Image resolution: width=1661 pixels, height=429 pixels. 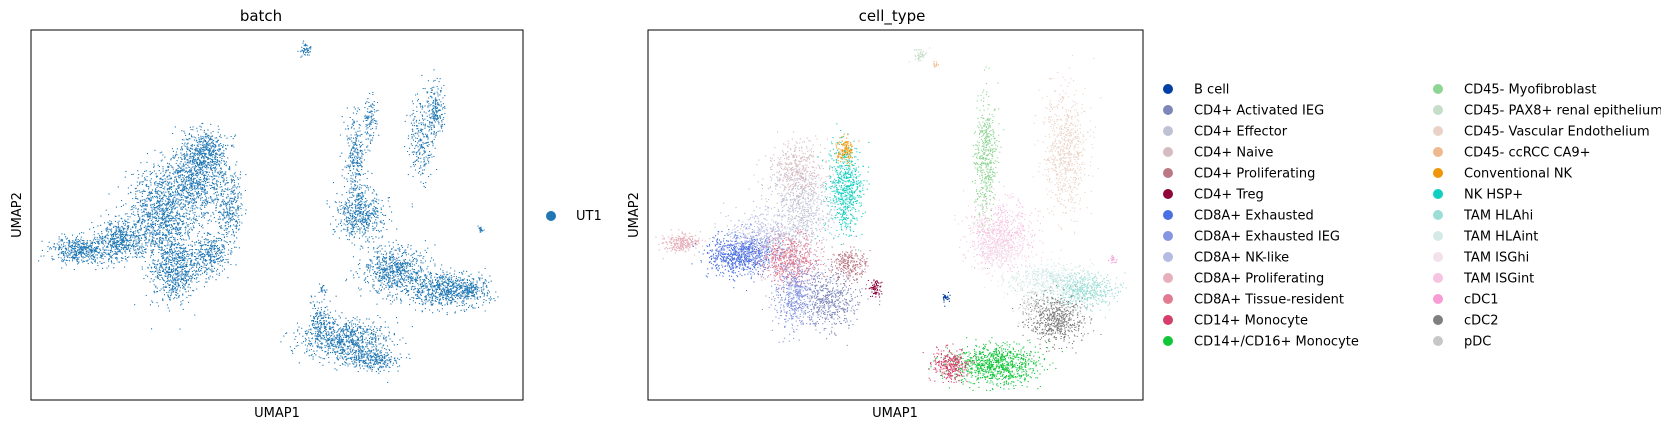 What do you see at coordinates (1276, 342) in the screenshot?
I see `cell-type-legend-label: CD14+/CD16+ Monocyte` at bounding box center [1276, 342].